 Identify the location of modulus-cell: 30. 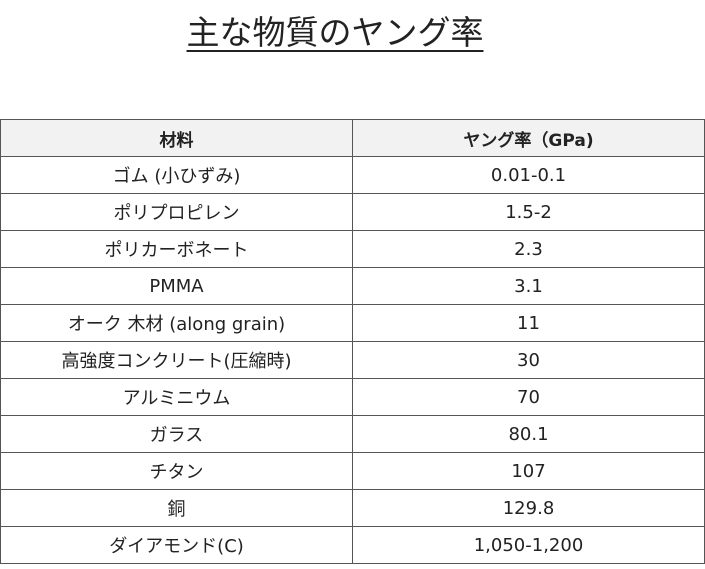
(528, 360).